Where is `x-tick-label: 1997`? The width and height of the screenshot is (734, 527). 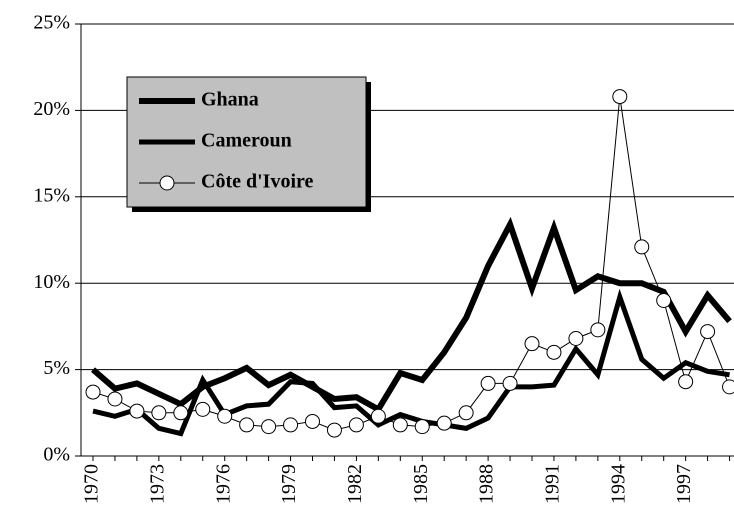 x-tick-label: 1997 is located at coordinates (684, 484).